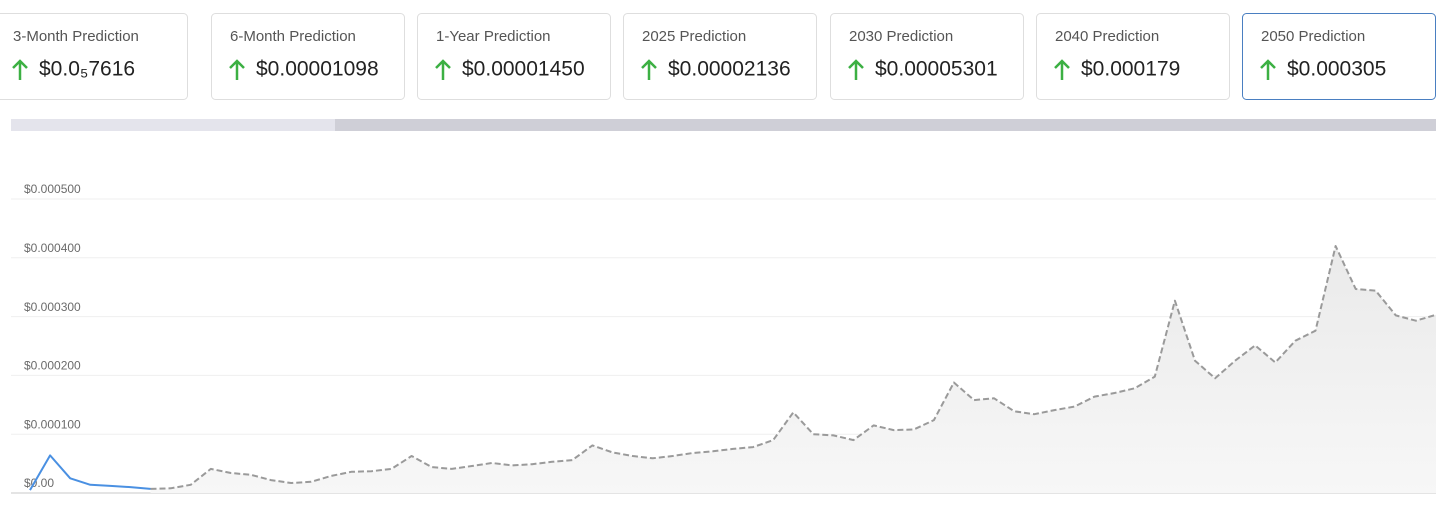 The height and width of the screenshot is (507, 1442). Describe the element at coordinates (493, 36) in the screenshot. I see `card-label: 1-Year Prediction` at that location.